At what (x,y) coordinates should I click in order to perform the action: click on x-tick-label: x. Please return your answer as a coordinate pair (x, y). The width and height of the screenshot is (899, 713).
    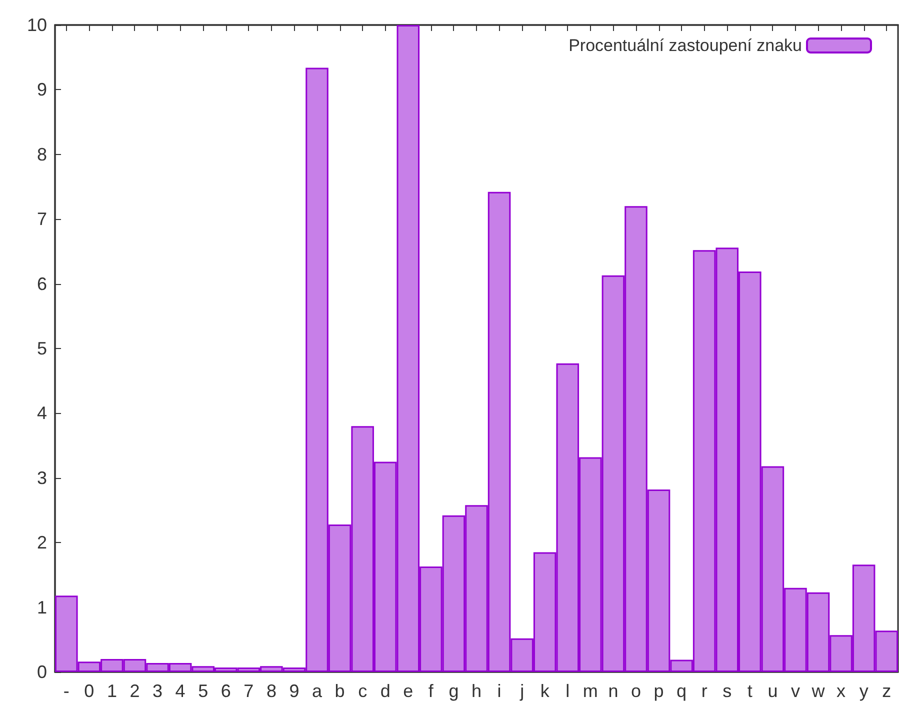
    Looking at the image, I should click on (841, 691).